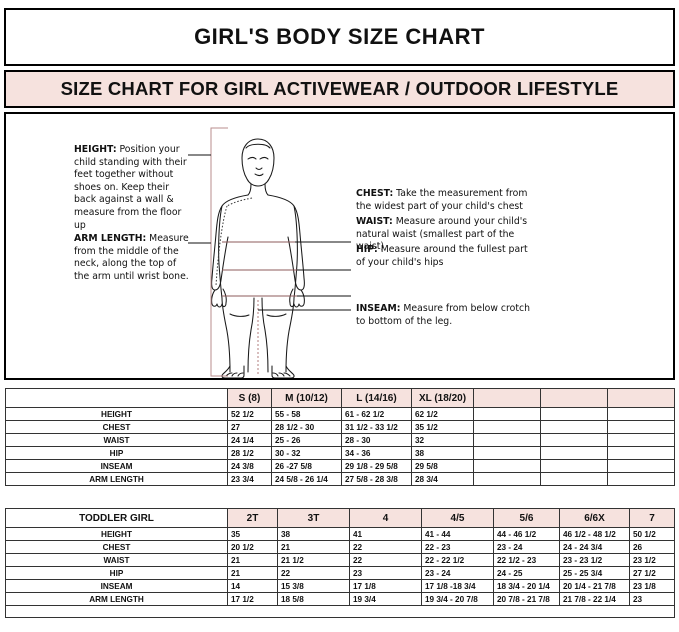 The image size is (679, 632). I want to click on cell-value: 52 1/2, so click(249, 414).